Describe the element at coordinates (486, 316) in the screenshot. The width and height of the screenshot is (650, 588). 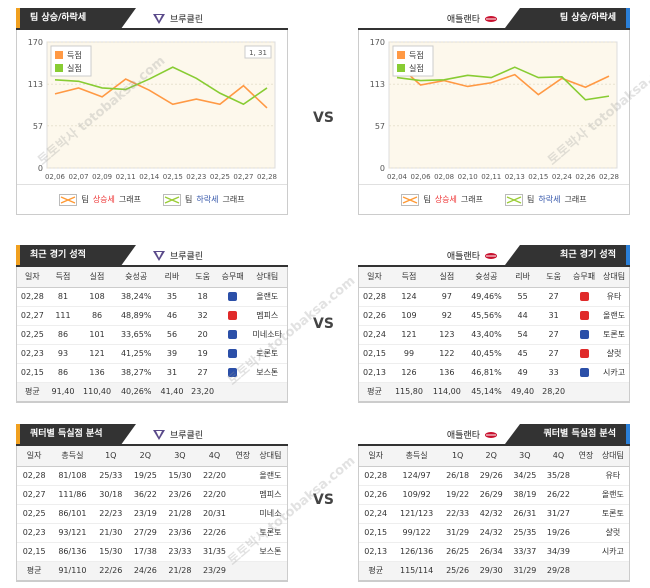
I see `table-cell: 45,56%` at that location.